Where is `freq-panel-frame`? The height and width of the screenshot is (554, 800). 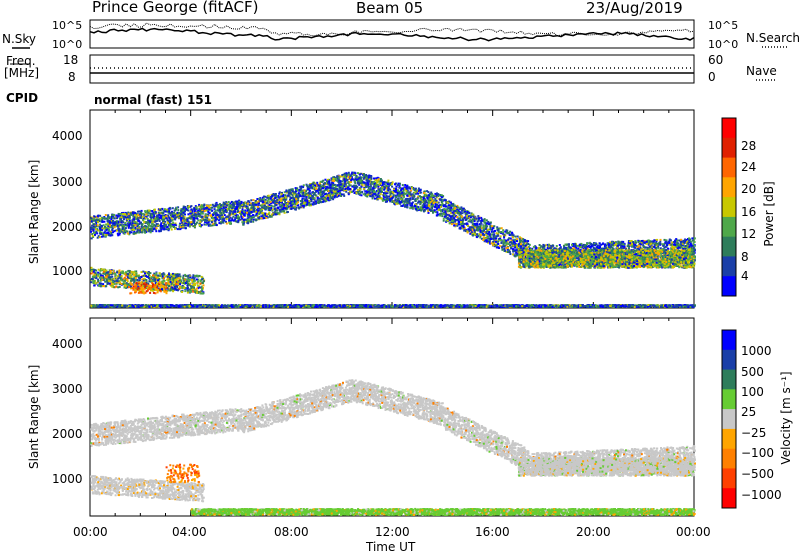
freq-panel-frame is located at coordinates (392, 69).